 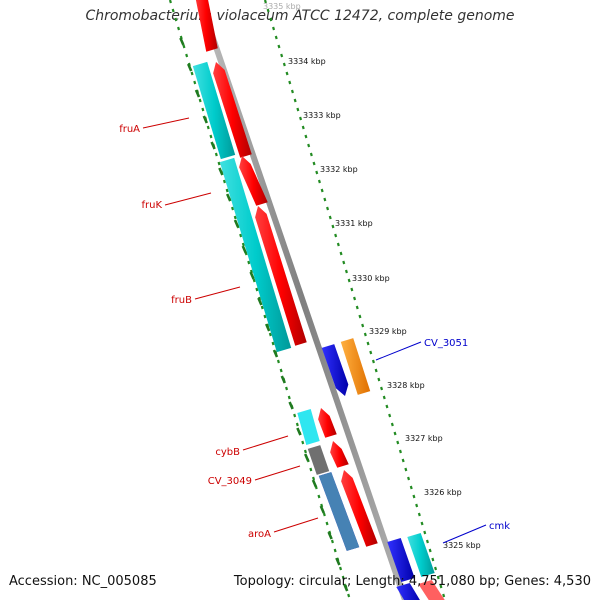 What do you see at coordinates (227, 452) in the screenshot?
I see `gene-label: cybB` at bounding box center [227, 452].